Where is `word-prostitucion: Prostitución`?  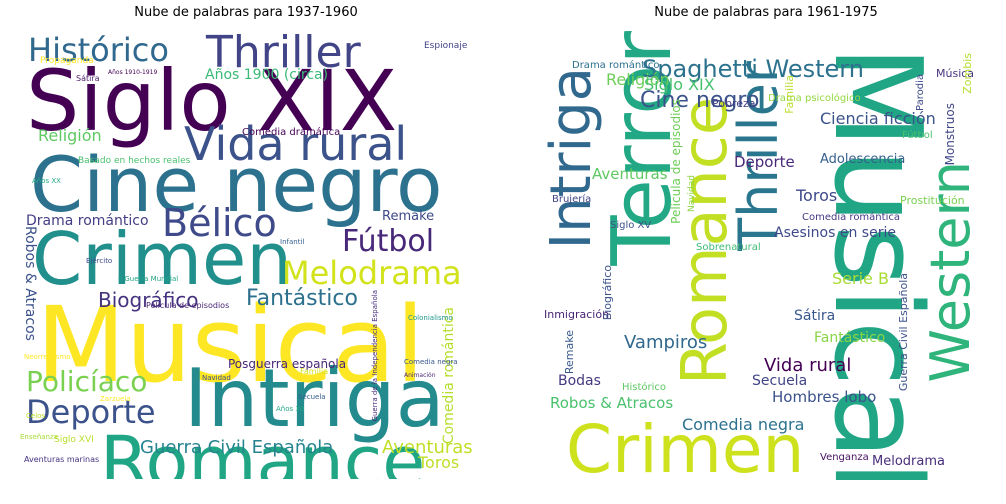
word-prostitucion: Prostitución is located at coordinates (932, 200).